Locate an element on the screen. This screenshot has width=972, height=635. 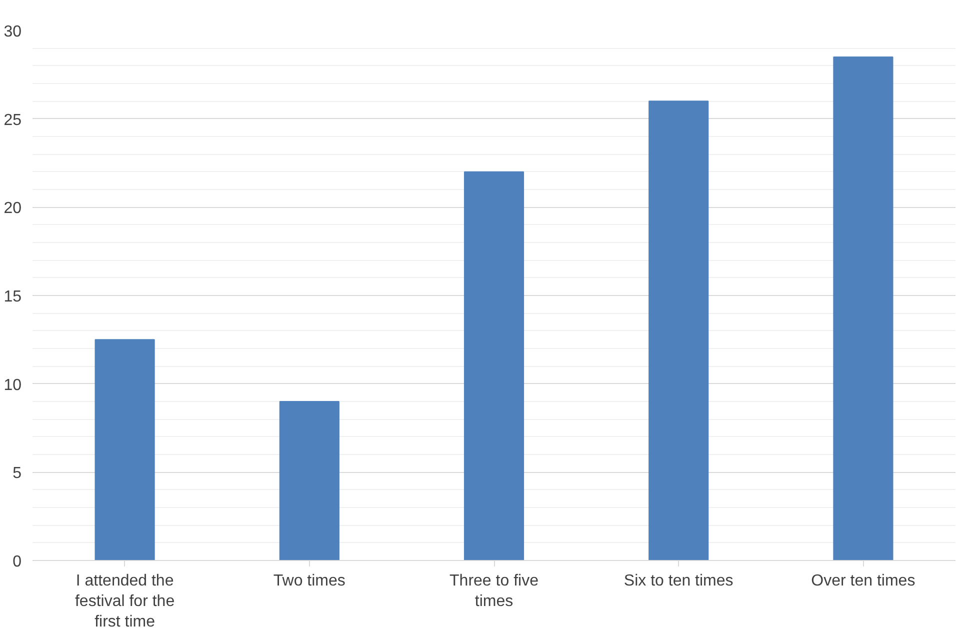
y-tick-label: 10 is located at coordinates (13, 385).